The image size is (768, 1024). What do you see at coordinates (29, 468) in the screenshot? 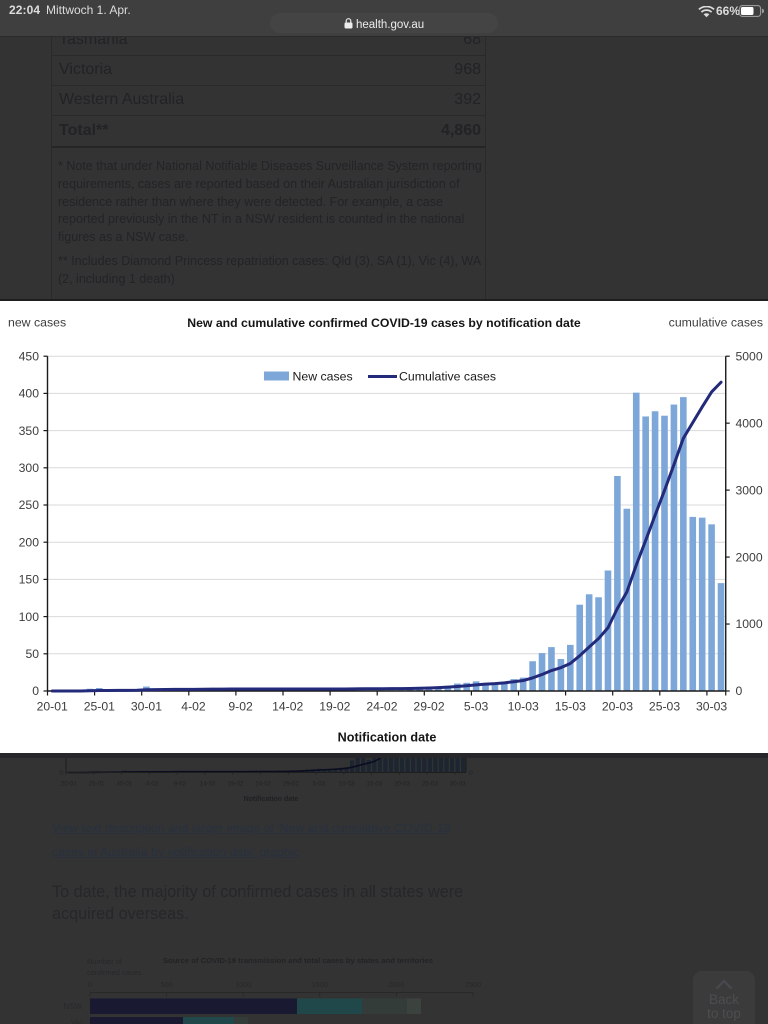
I see `svg-text: 300` at bounding box center [29, 468].